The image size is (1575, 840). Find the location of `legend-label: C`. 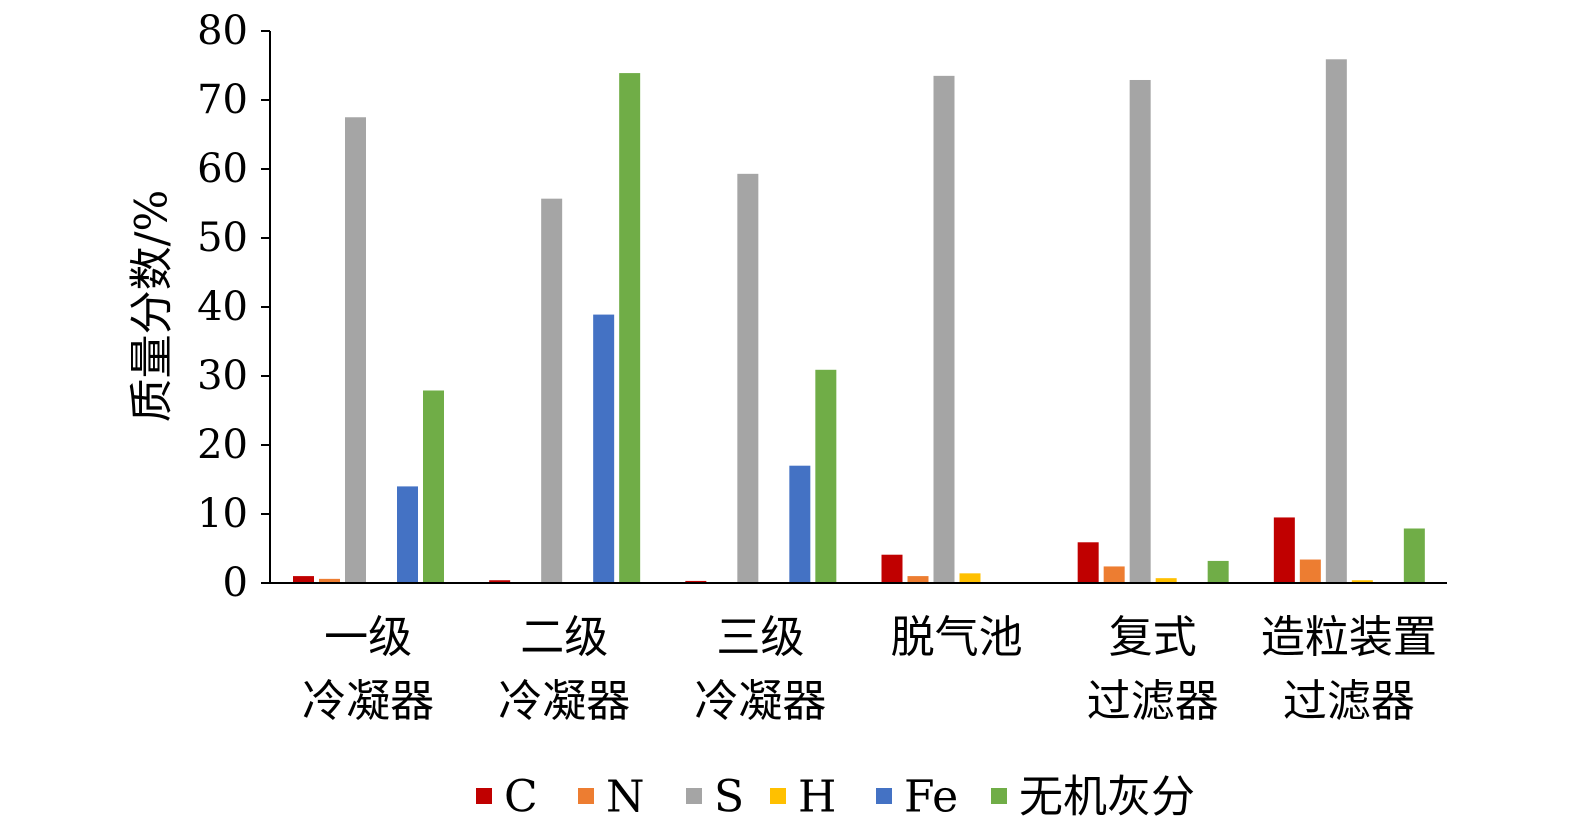

legend-label: C is located at coordinates (521, 797).